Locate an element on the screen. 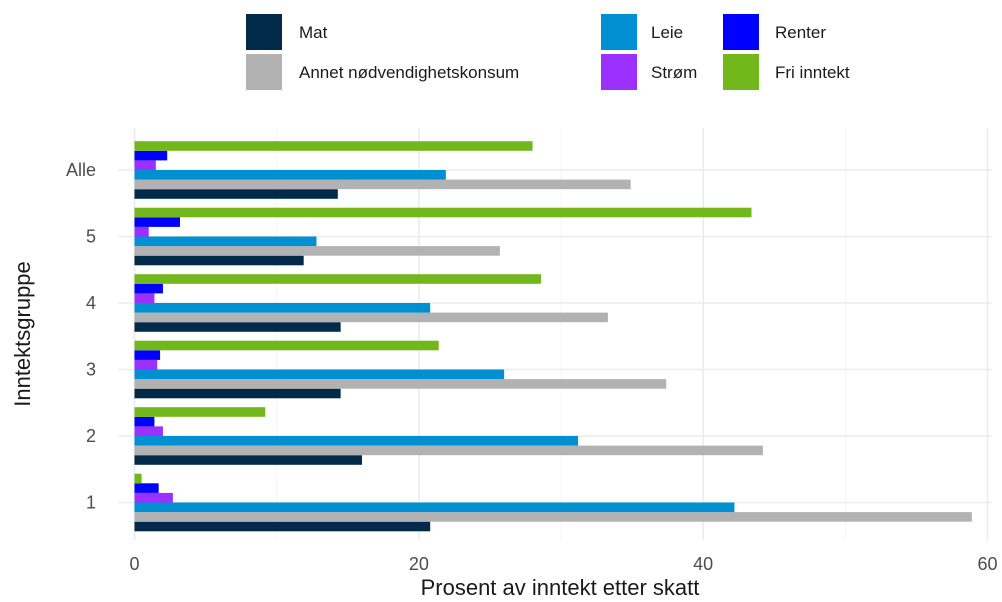 The image size is (1002, 602). bar-renter-alle is located at coordinates (151, 155).